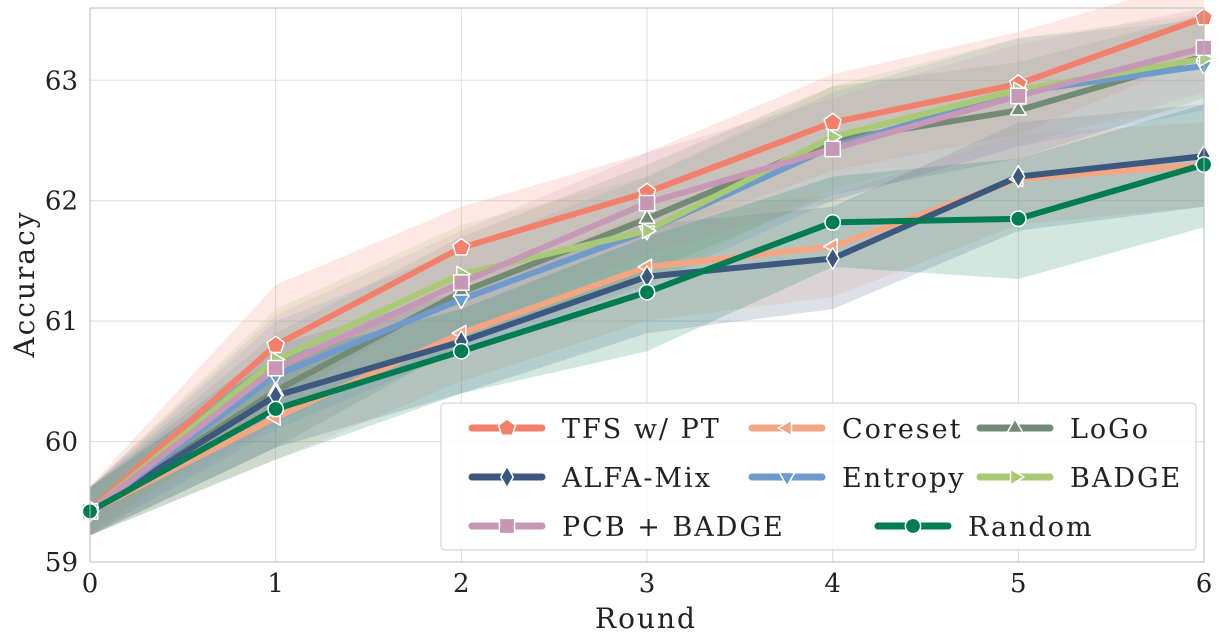 The width and height of the screenshot is (1224, 642). Describe the element at coordinates (24, 284) in the screenshot. I see `y-axis-label: Accuracy` at that location.